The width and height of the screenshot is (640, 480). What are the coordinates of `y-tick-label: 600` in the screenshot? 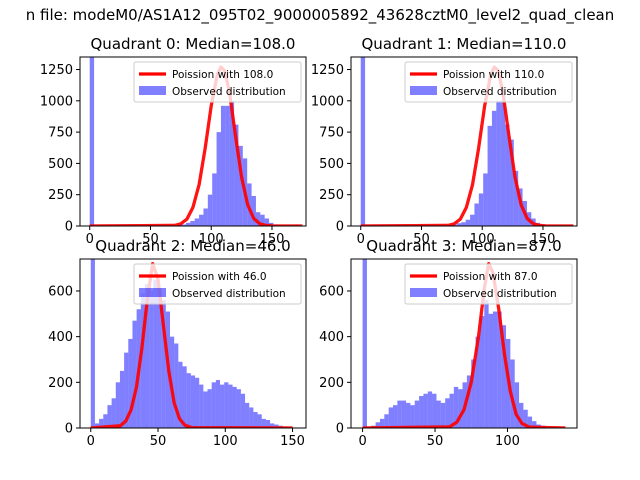 It's located at (60, 291).